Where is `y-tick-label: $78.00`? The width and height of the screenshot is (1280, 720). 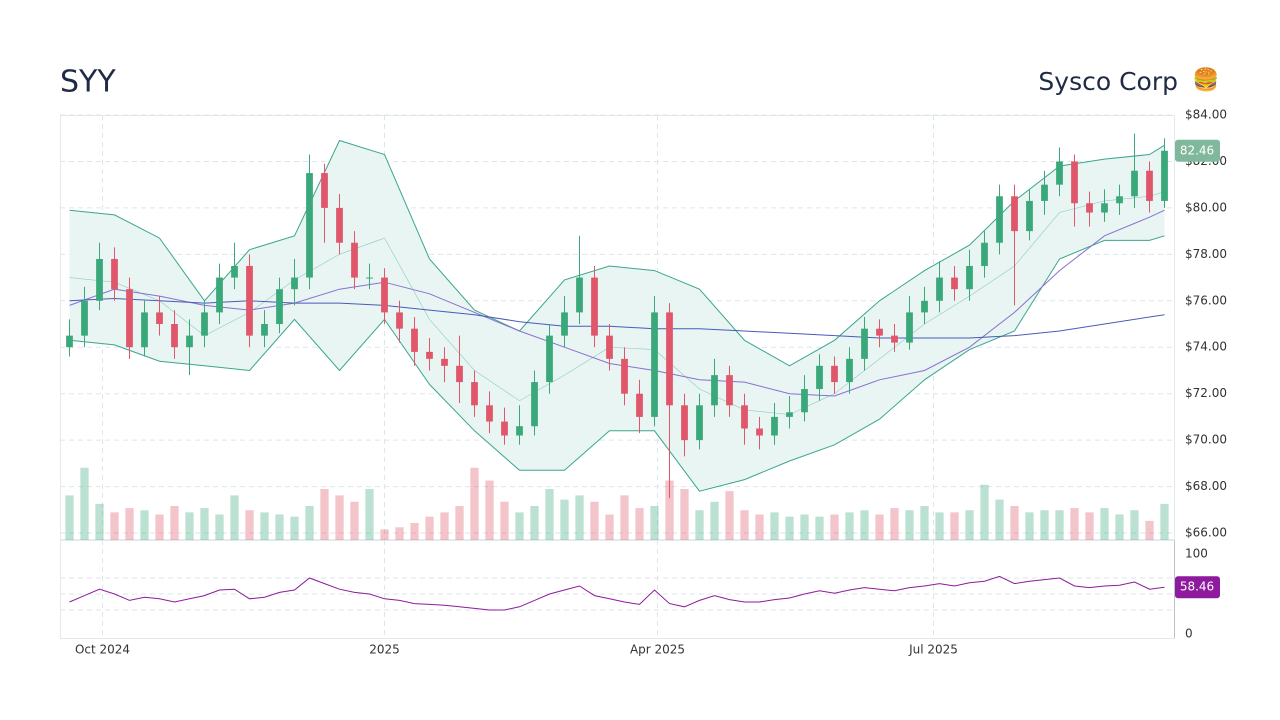 y-tick-label: $78.00 is located at coordinates (1206, 254).